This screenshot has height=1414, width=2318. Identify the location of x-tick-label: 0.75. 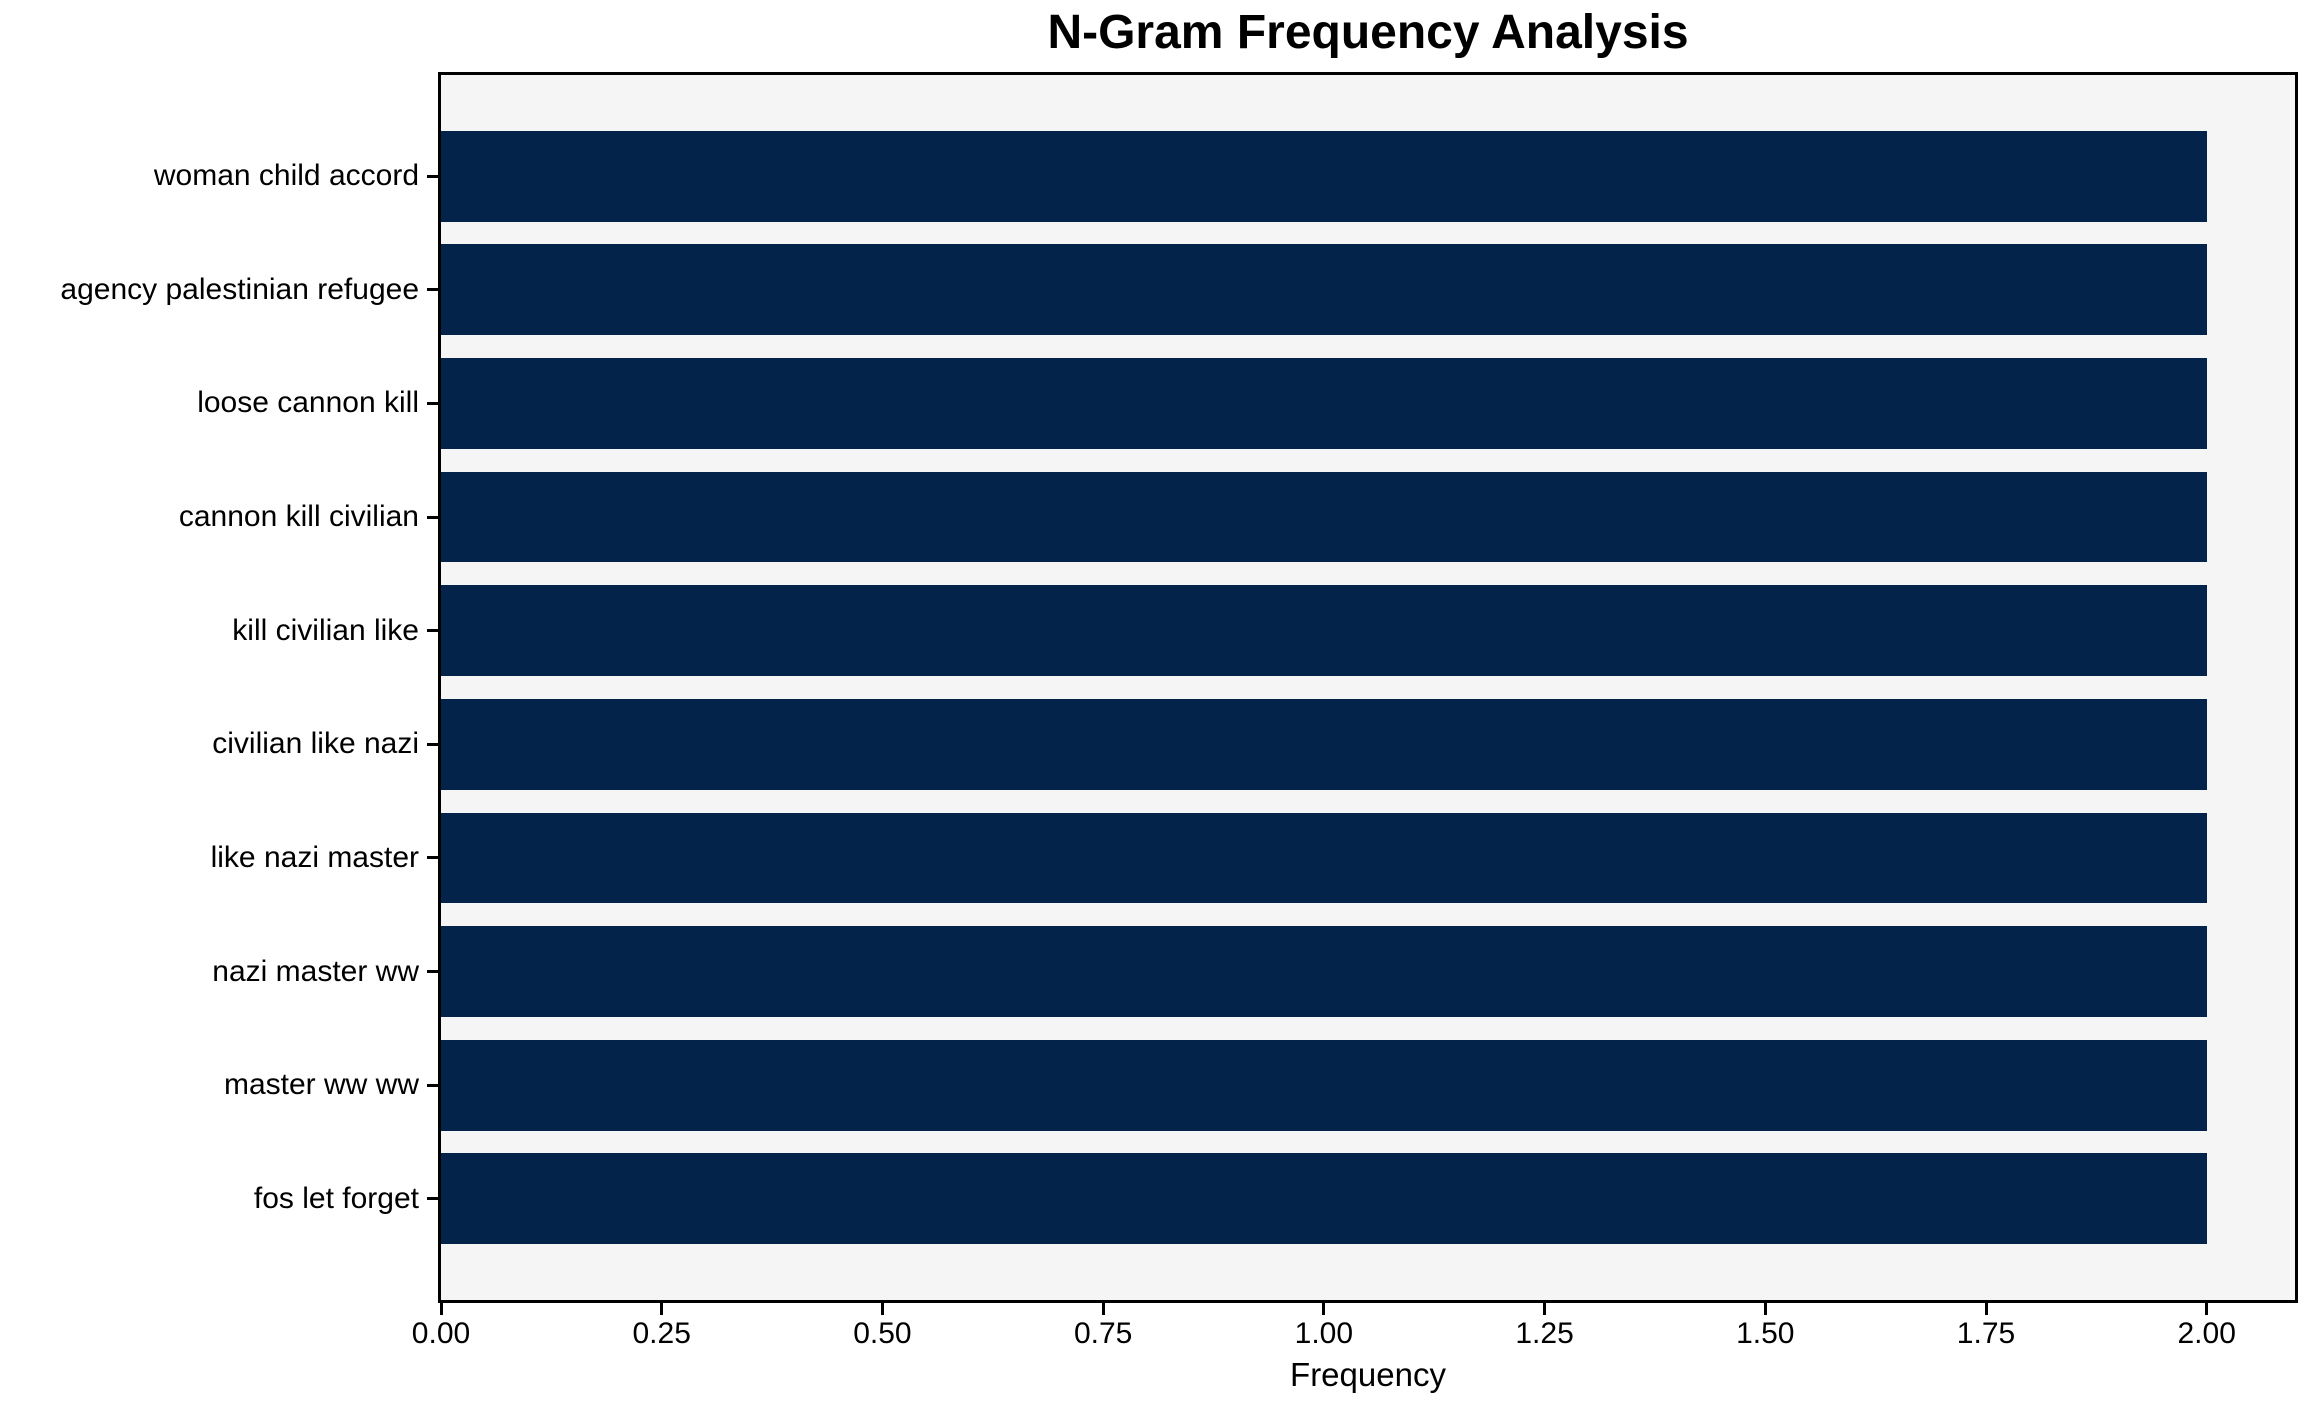
(1103, 1333).